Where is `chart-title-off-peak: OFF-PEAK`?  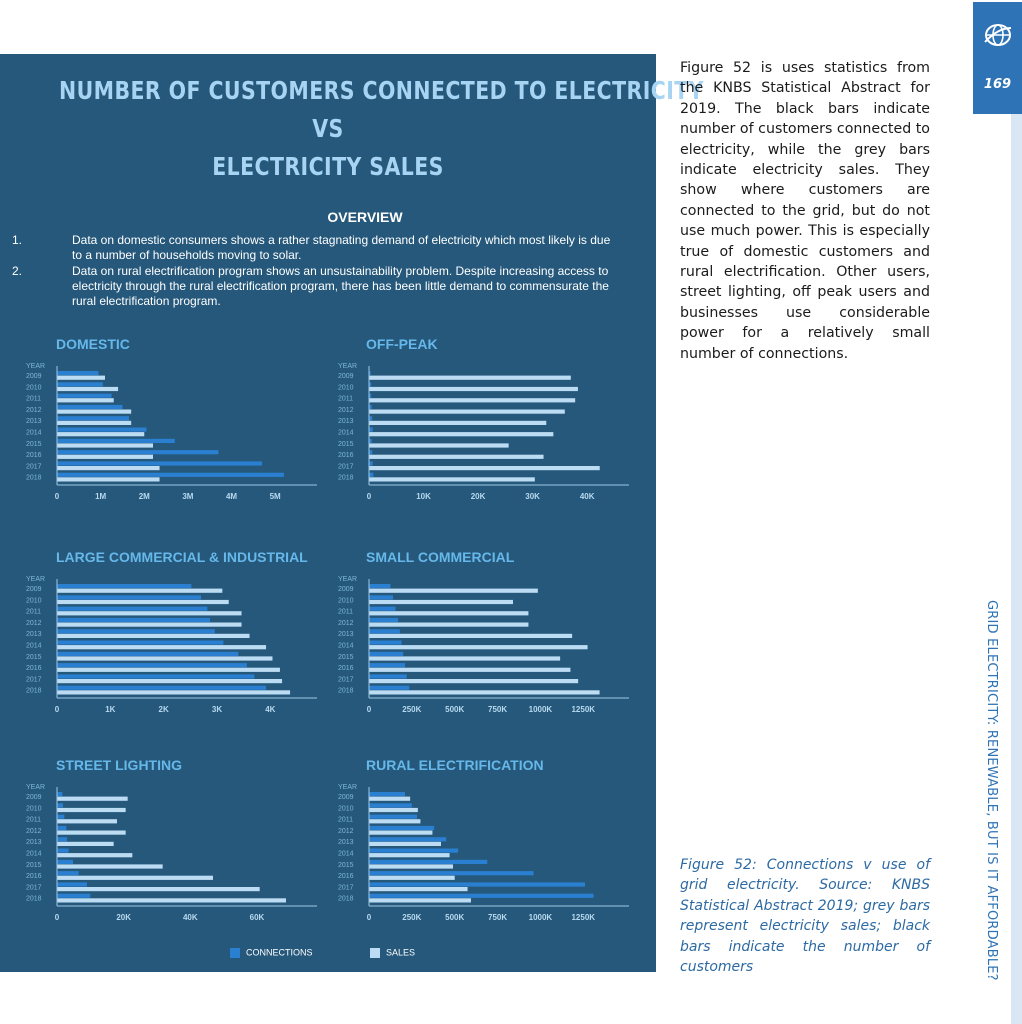 chart-title-off-peak: OFF-PEAK is located at coordinates (402, 344).